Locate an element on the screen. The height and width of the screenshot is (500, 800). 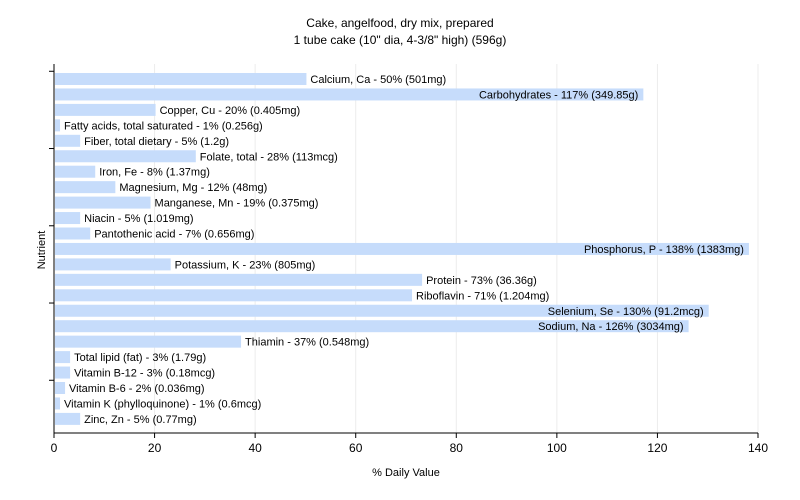
x-tick-label: 40 is located at coordinates (255, 448).